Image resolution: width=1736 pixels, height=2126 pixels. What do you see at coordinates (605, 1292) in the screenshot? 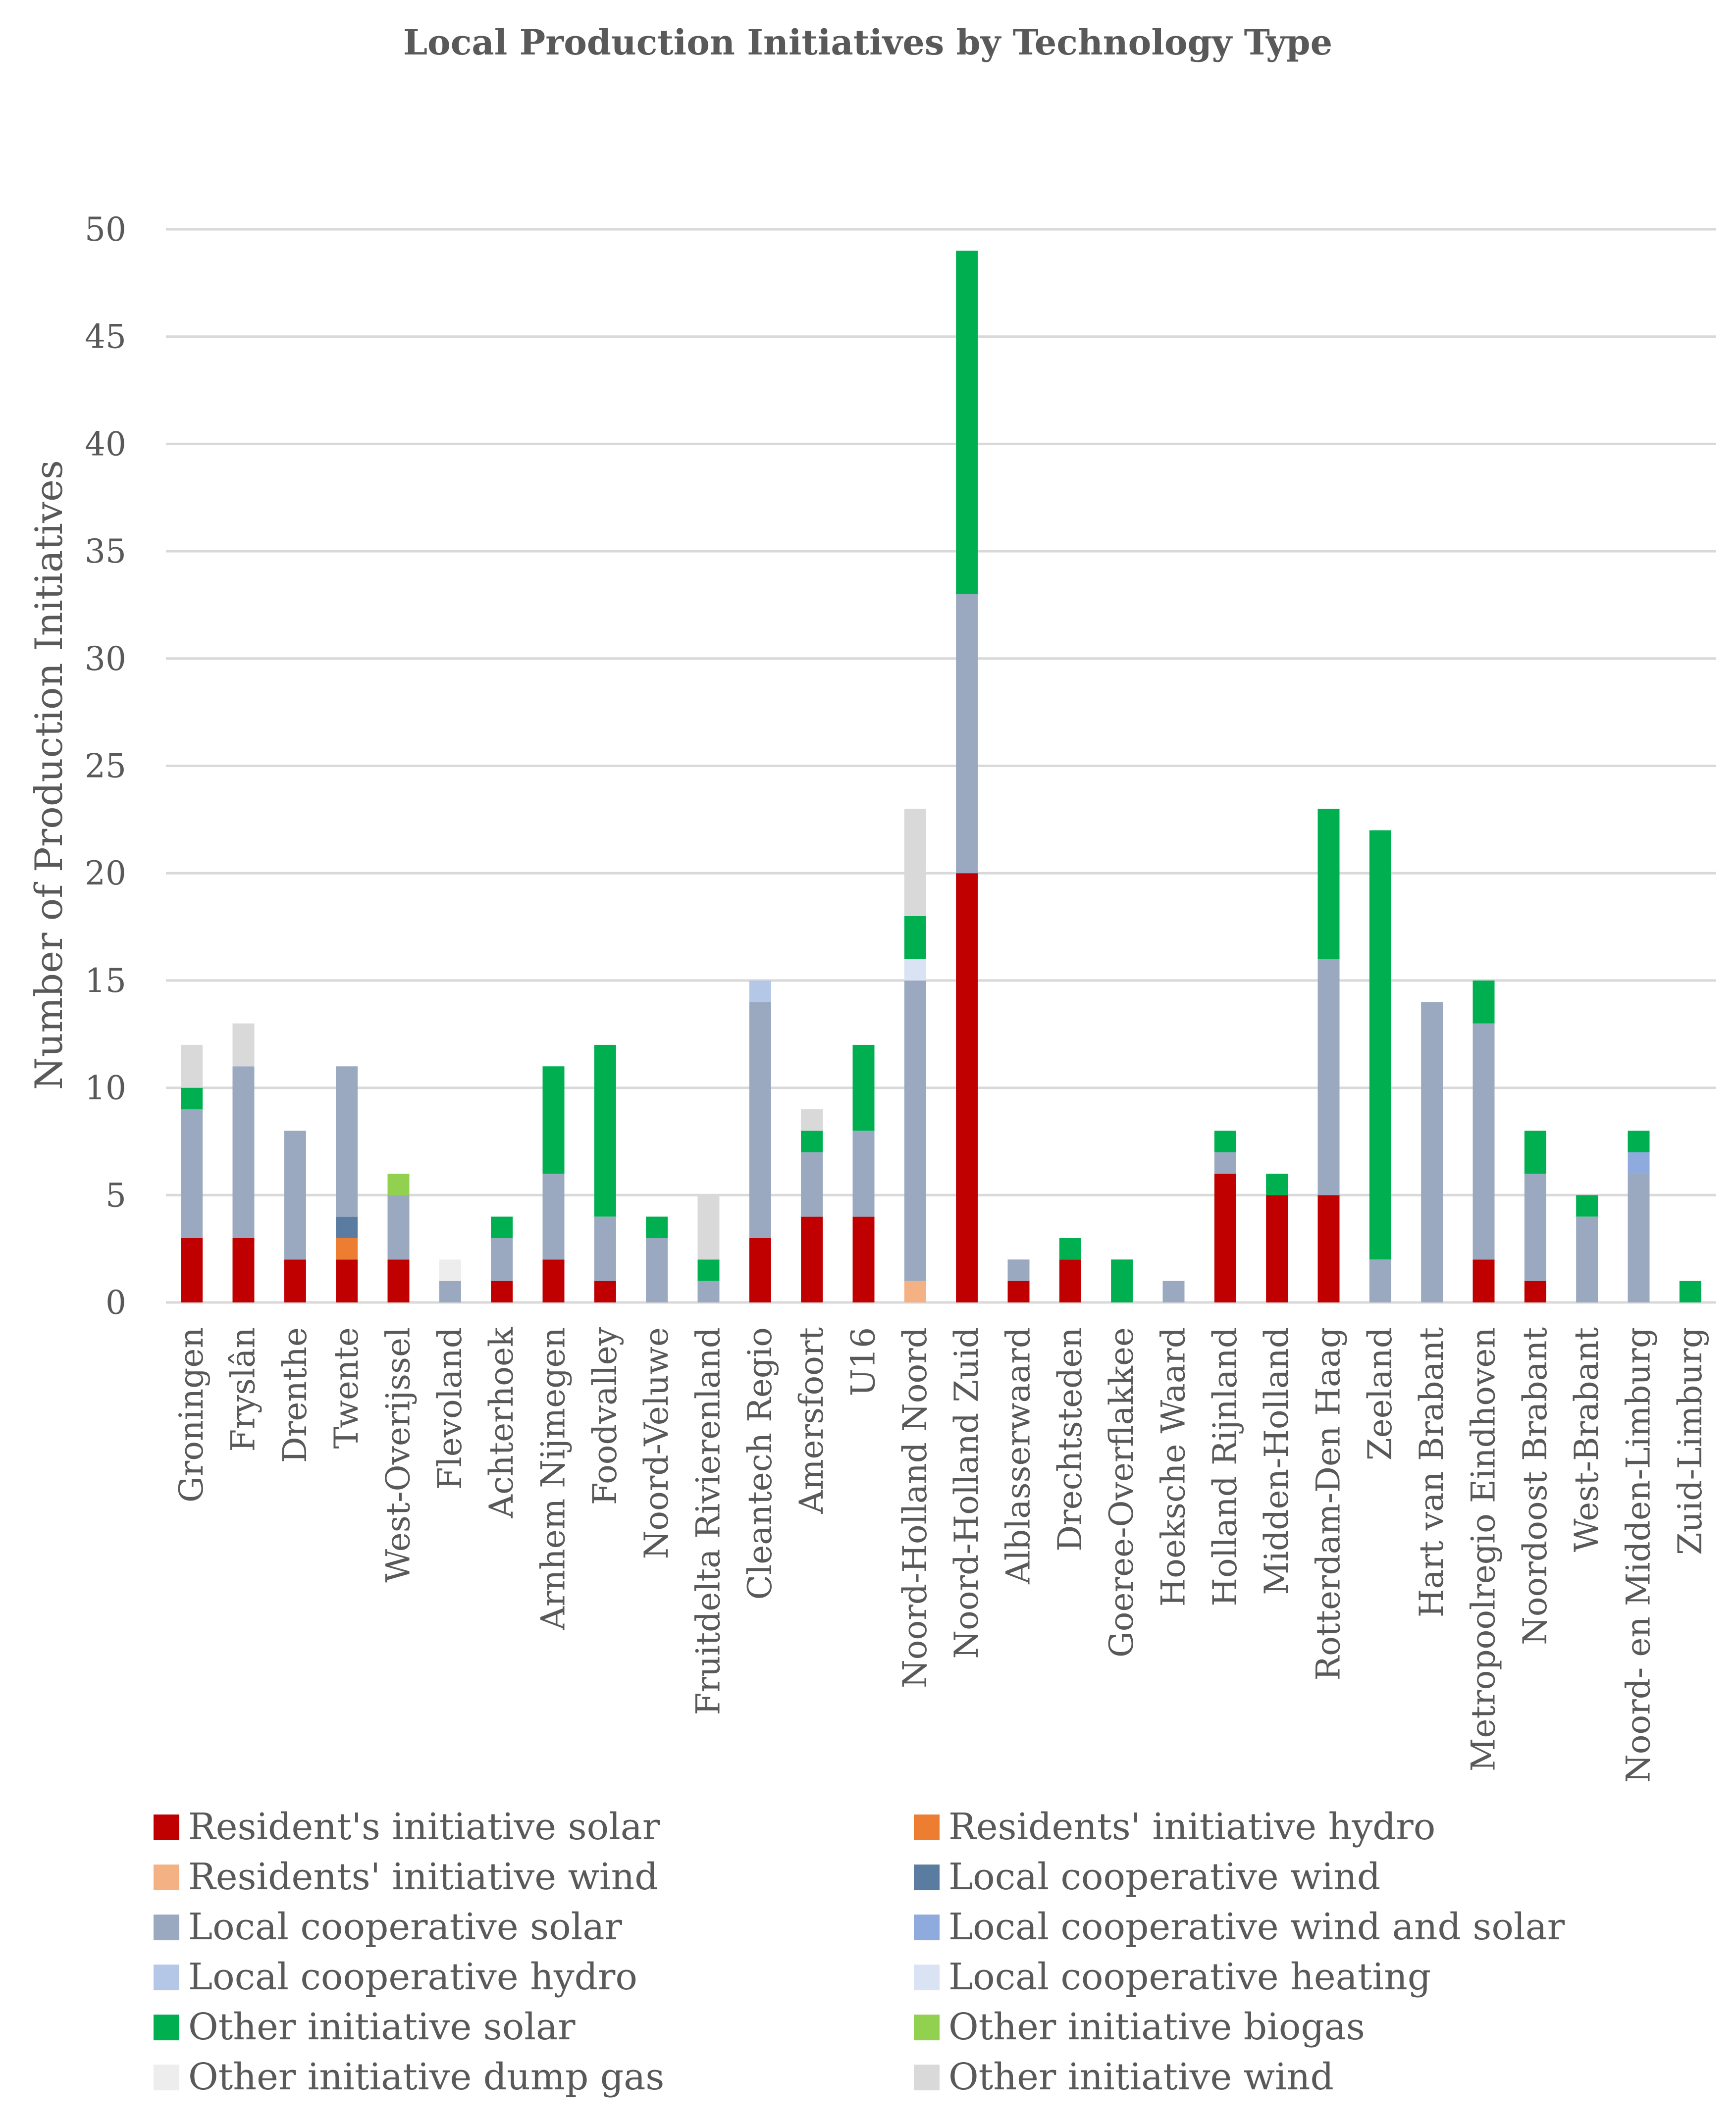
I see `bar-foodvalley-resident-s-initiative-solar` at bounding box center [605, 1292].